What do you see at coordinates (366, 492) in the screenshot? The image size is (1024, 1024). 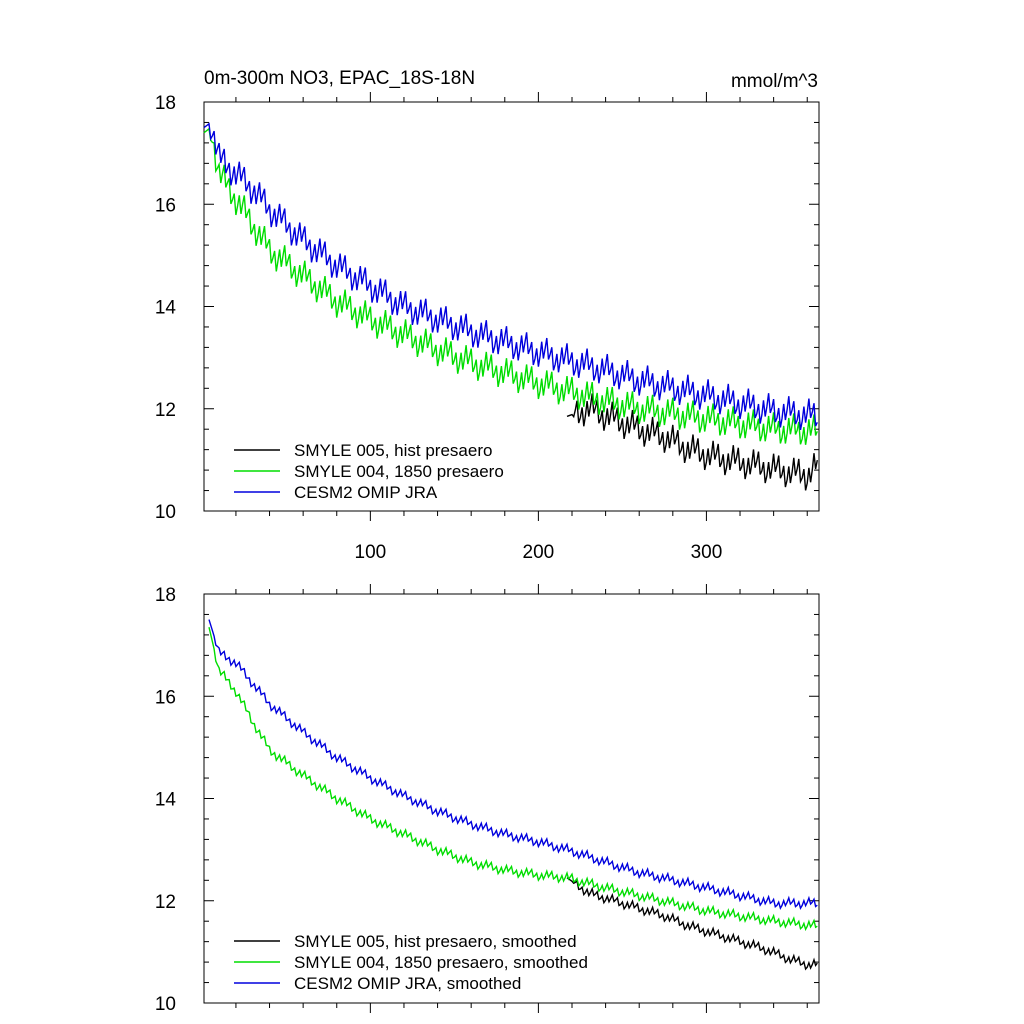 I see `legend-label: CESM2 OMIP JRA` at bounding box center [366, 492].